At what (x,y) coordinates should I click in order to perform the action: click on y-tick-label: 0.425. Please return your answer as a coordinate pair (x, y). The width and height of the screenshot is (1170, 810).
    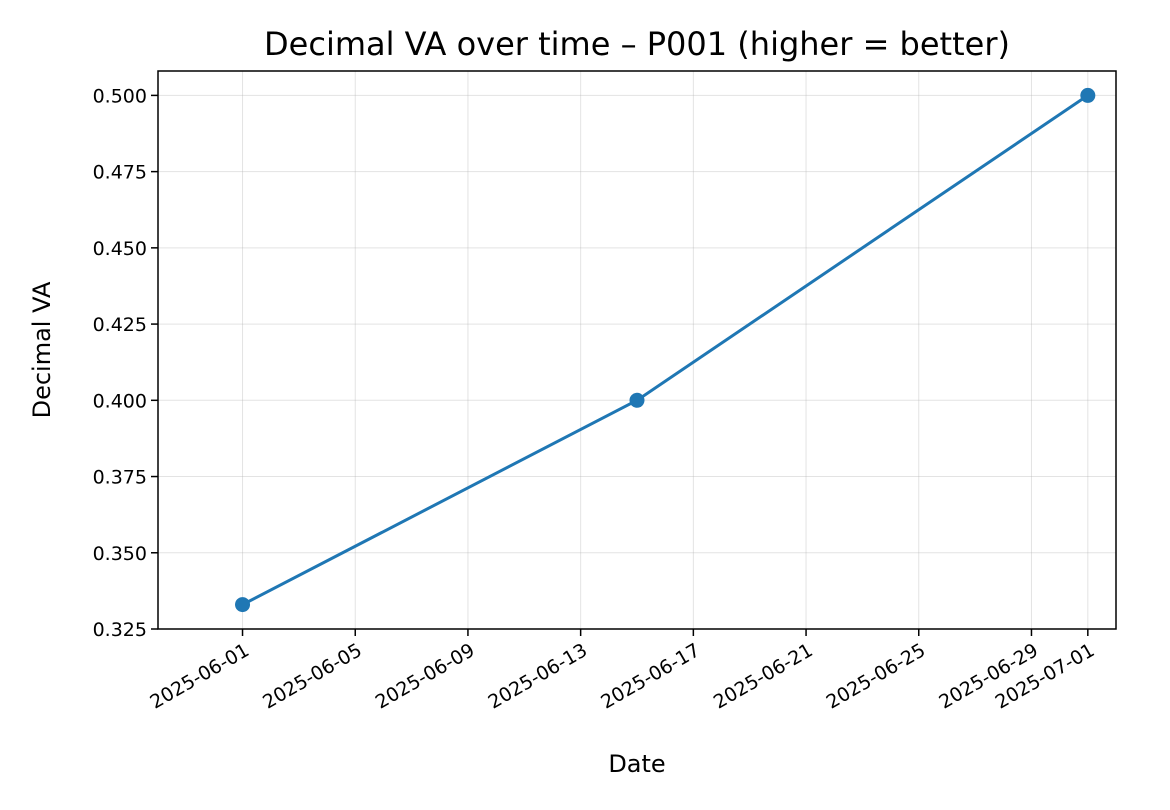
    Looking at the image, I should click on (120, 325).